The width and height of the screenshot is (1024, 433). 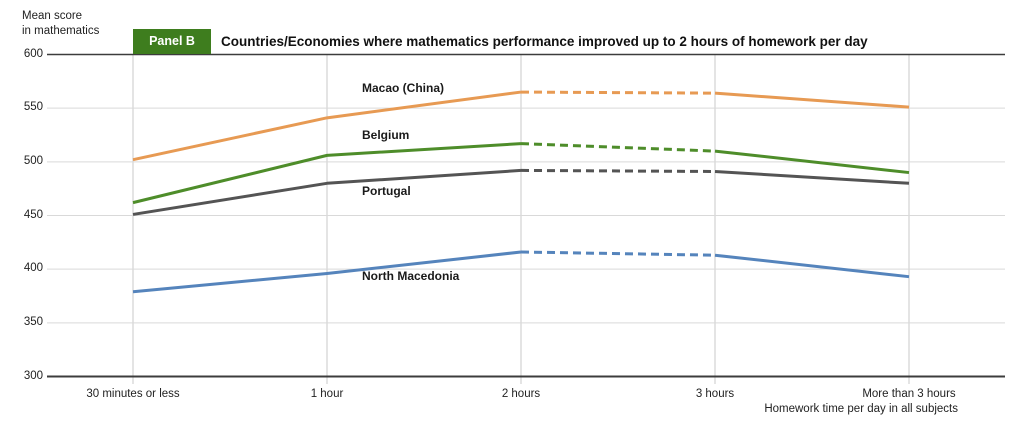 What do you see at coordinates (33, 160) in the screenshot?
I see `y-tick-label-500: 500` at bounding box center [33, 160].